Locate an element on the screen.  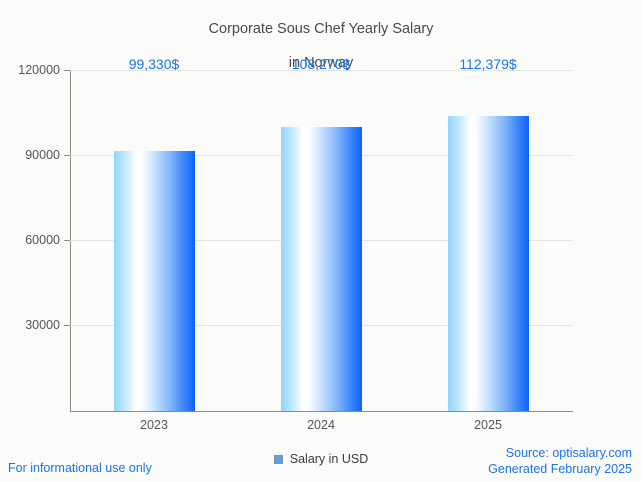
legend-item-label: Salary in USD is located at coordinates (329, 459).